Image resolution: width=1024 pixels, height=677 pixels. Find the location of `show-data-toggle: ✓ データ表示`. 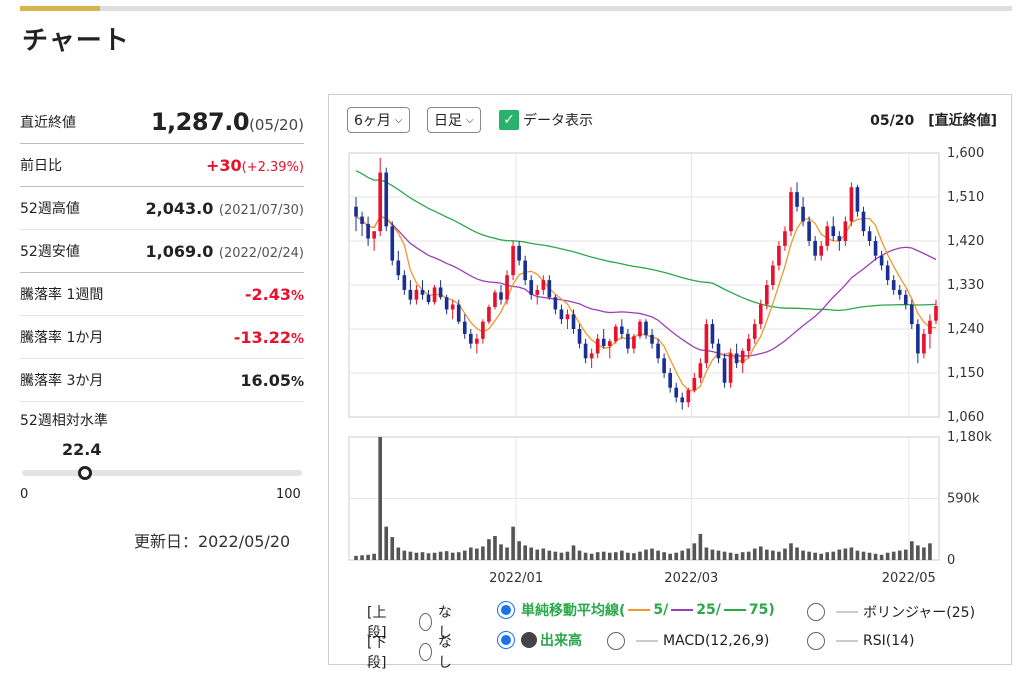

show-data-toggle: ✓ データ表示 is located at coordinates (546, 120).